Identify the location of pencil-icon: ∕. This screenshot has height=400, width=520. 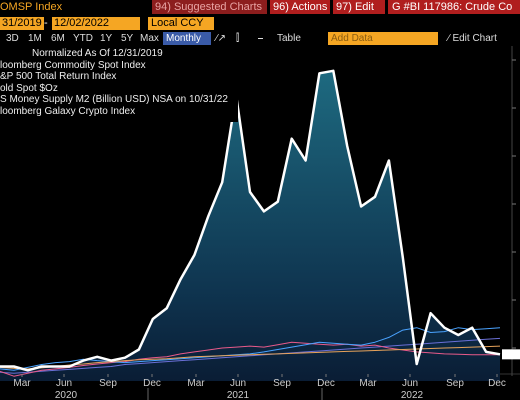
(449, 38).